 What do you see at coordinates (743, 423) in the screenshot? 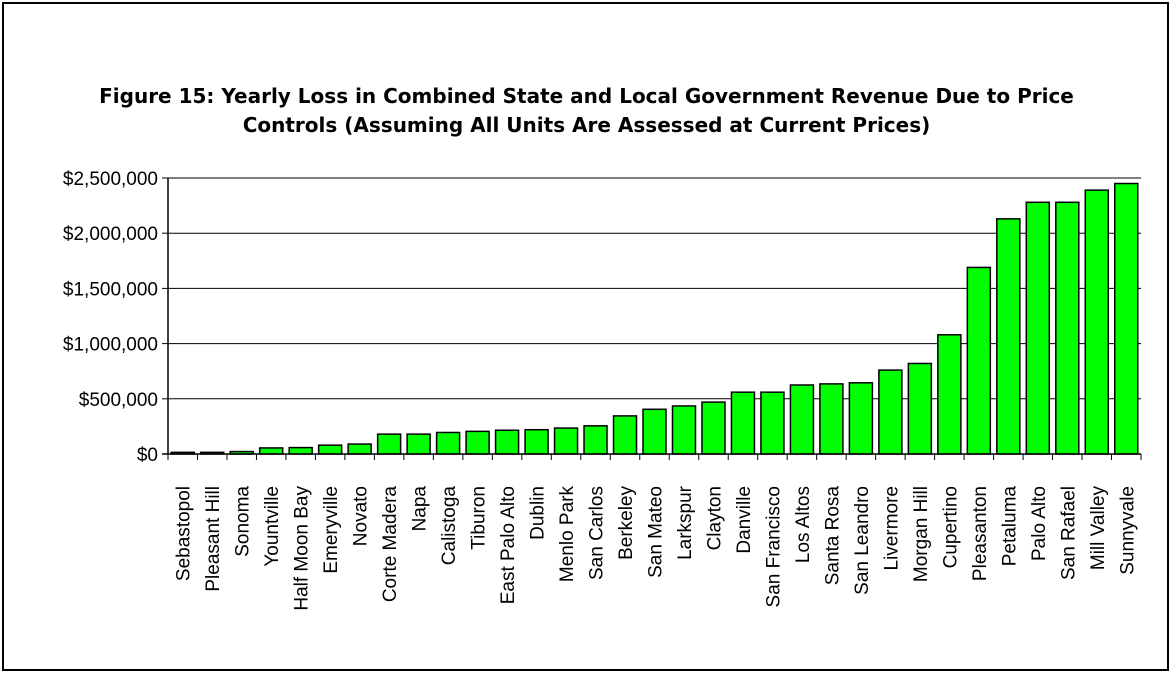
I see `bar-danville` at bounding box center [743, 423].